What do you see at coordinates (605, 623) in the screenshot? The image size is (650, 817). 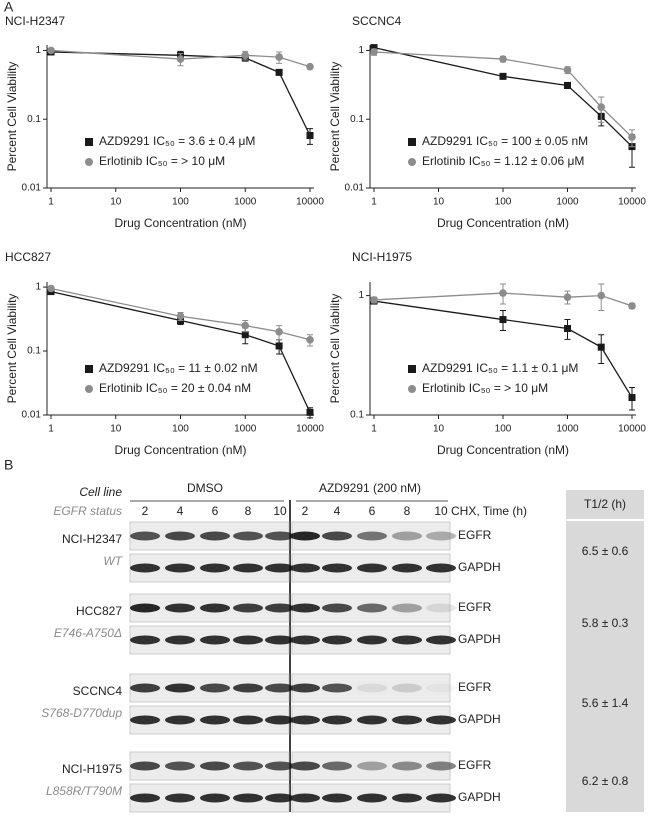 I see `t-half: 5.8 ± 0.3` at bounding box center [605, 623].